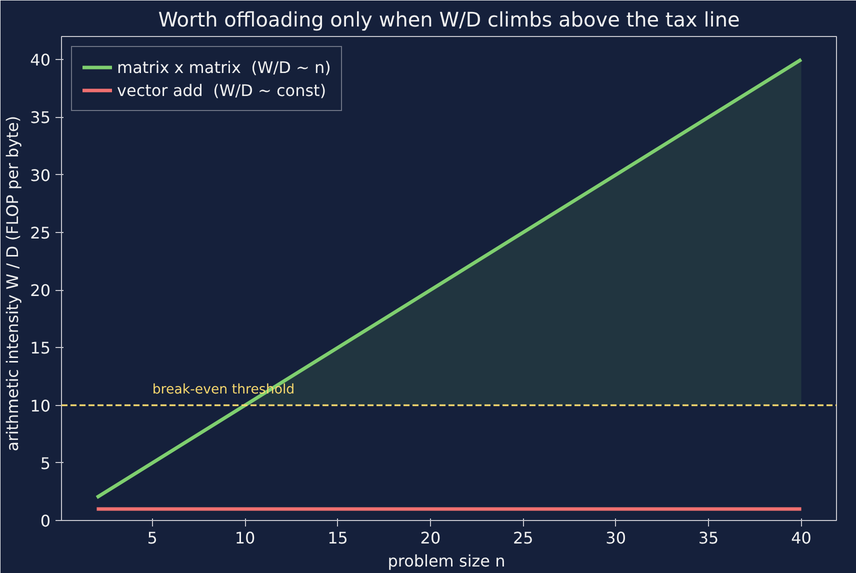  Describe the element at coordinates (40, 175) in the screenshot. I see `y-tick-label: 30` at that location.